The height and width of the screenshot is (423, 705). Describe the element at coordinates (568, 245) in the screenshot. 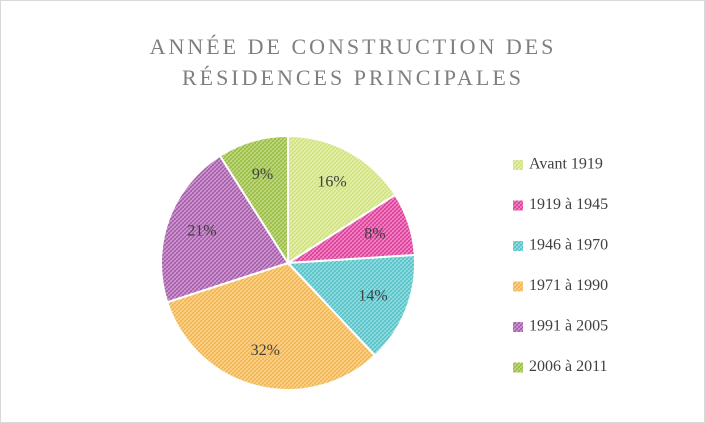

I see `legend-label: 1946 à 1970` at that location.